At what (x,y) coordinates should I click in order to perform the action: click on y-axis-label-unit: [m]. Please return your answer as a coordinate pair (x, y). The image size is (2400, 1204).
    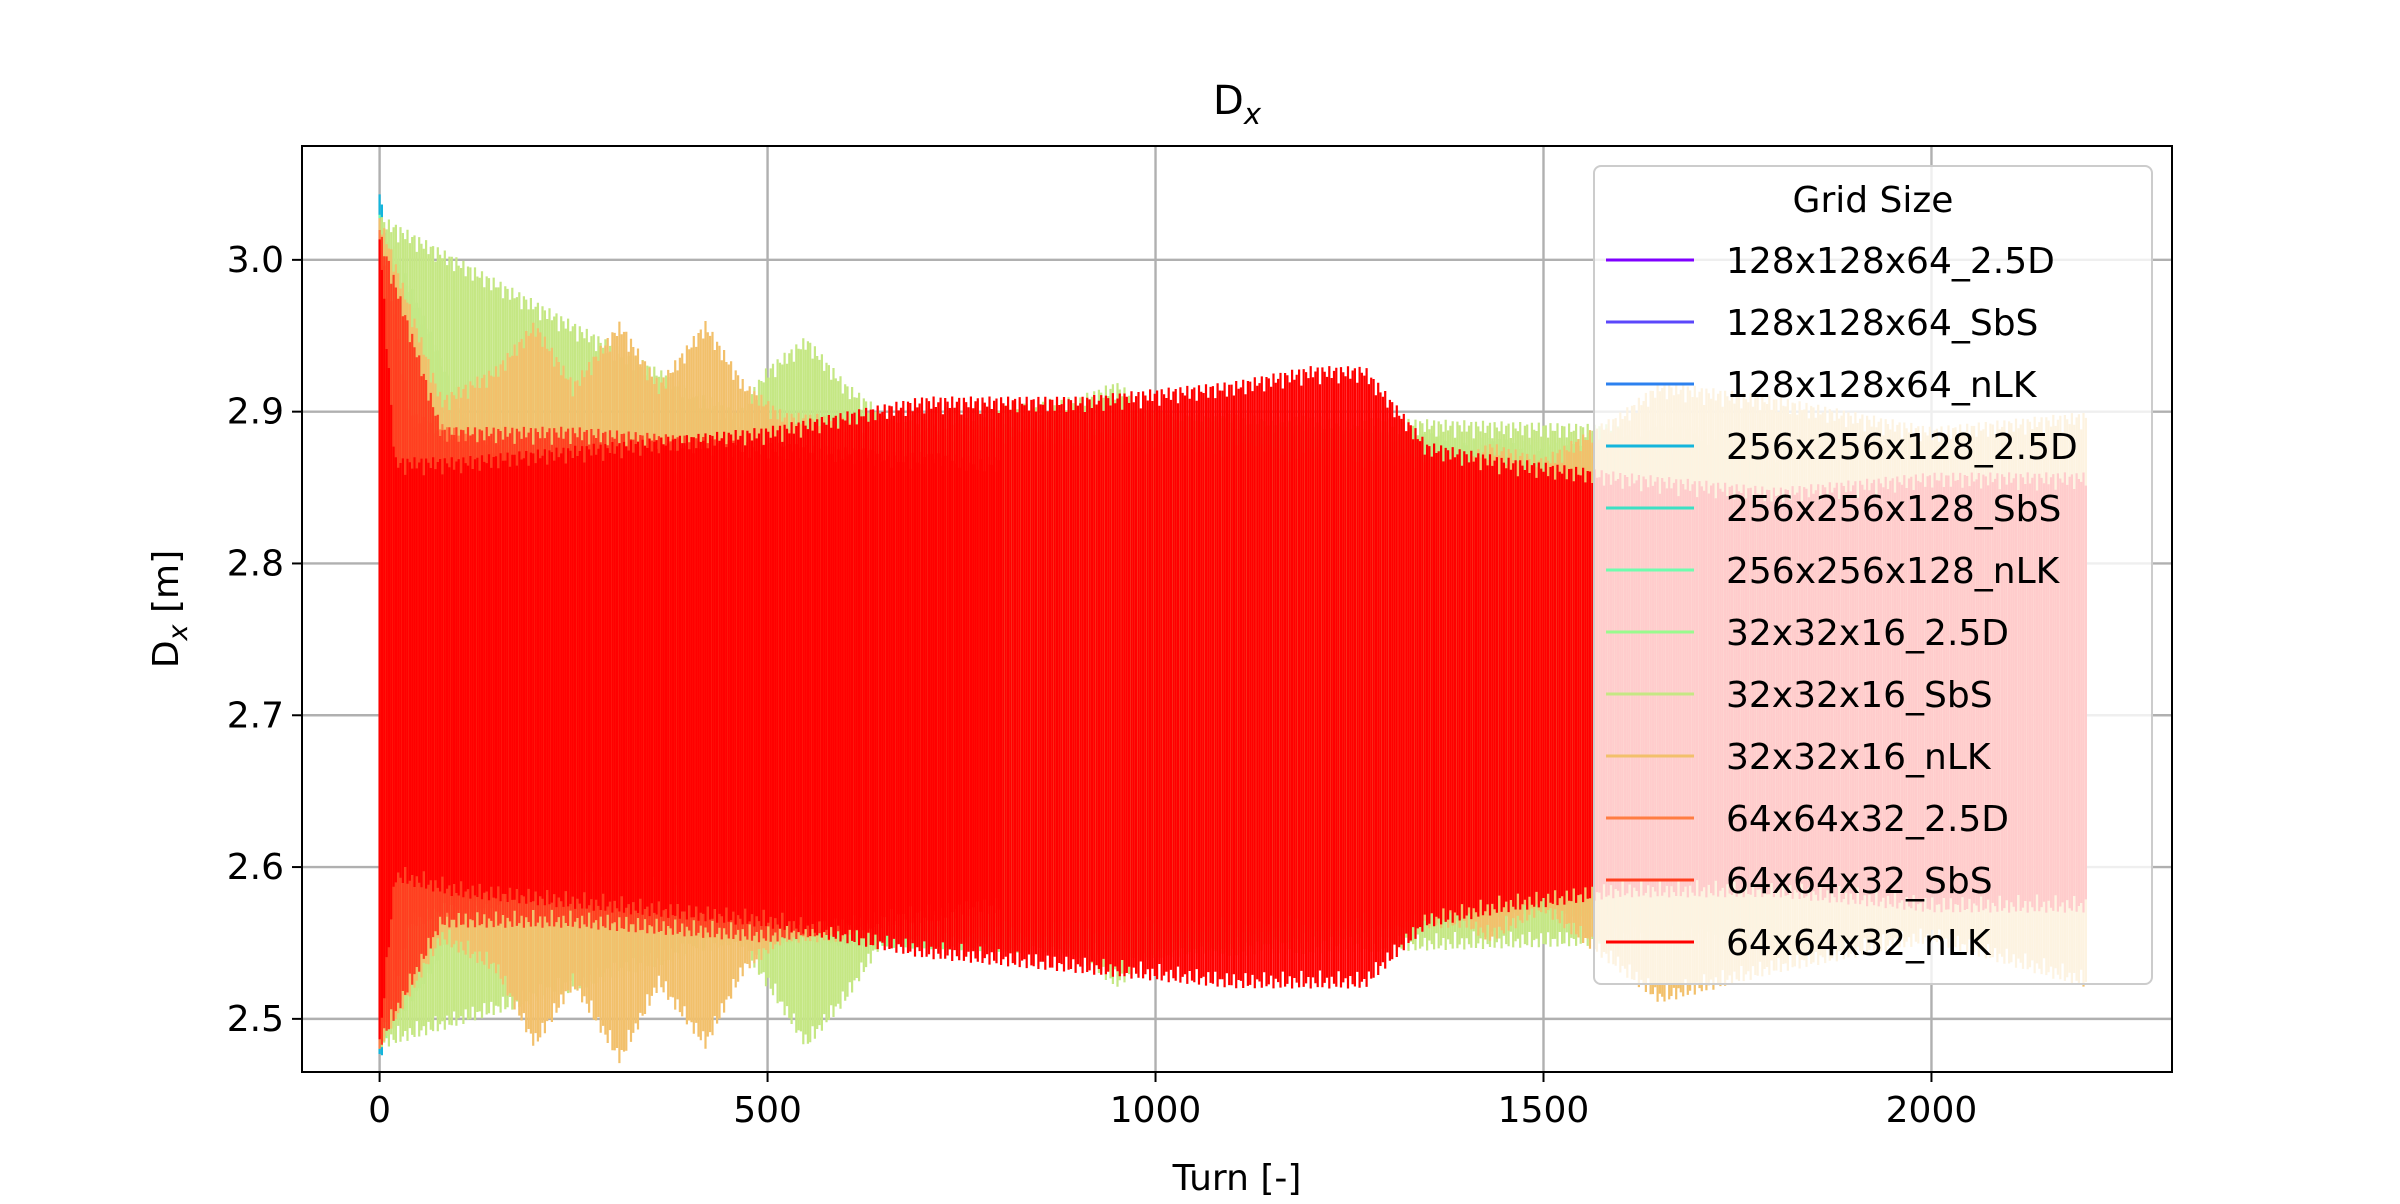
    Looking at the image, I should click on (166, 587).